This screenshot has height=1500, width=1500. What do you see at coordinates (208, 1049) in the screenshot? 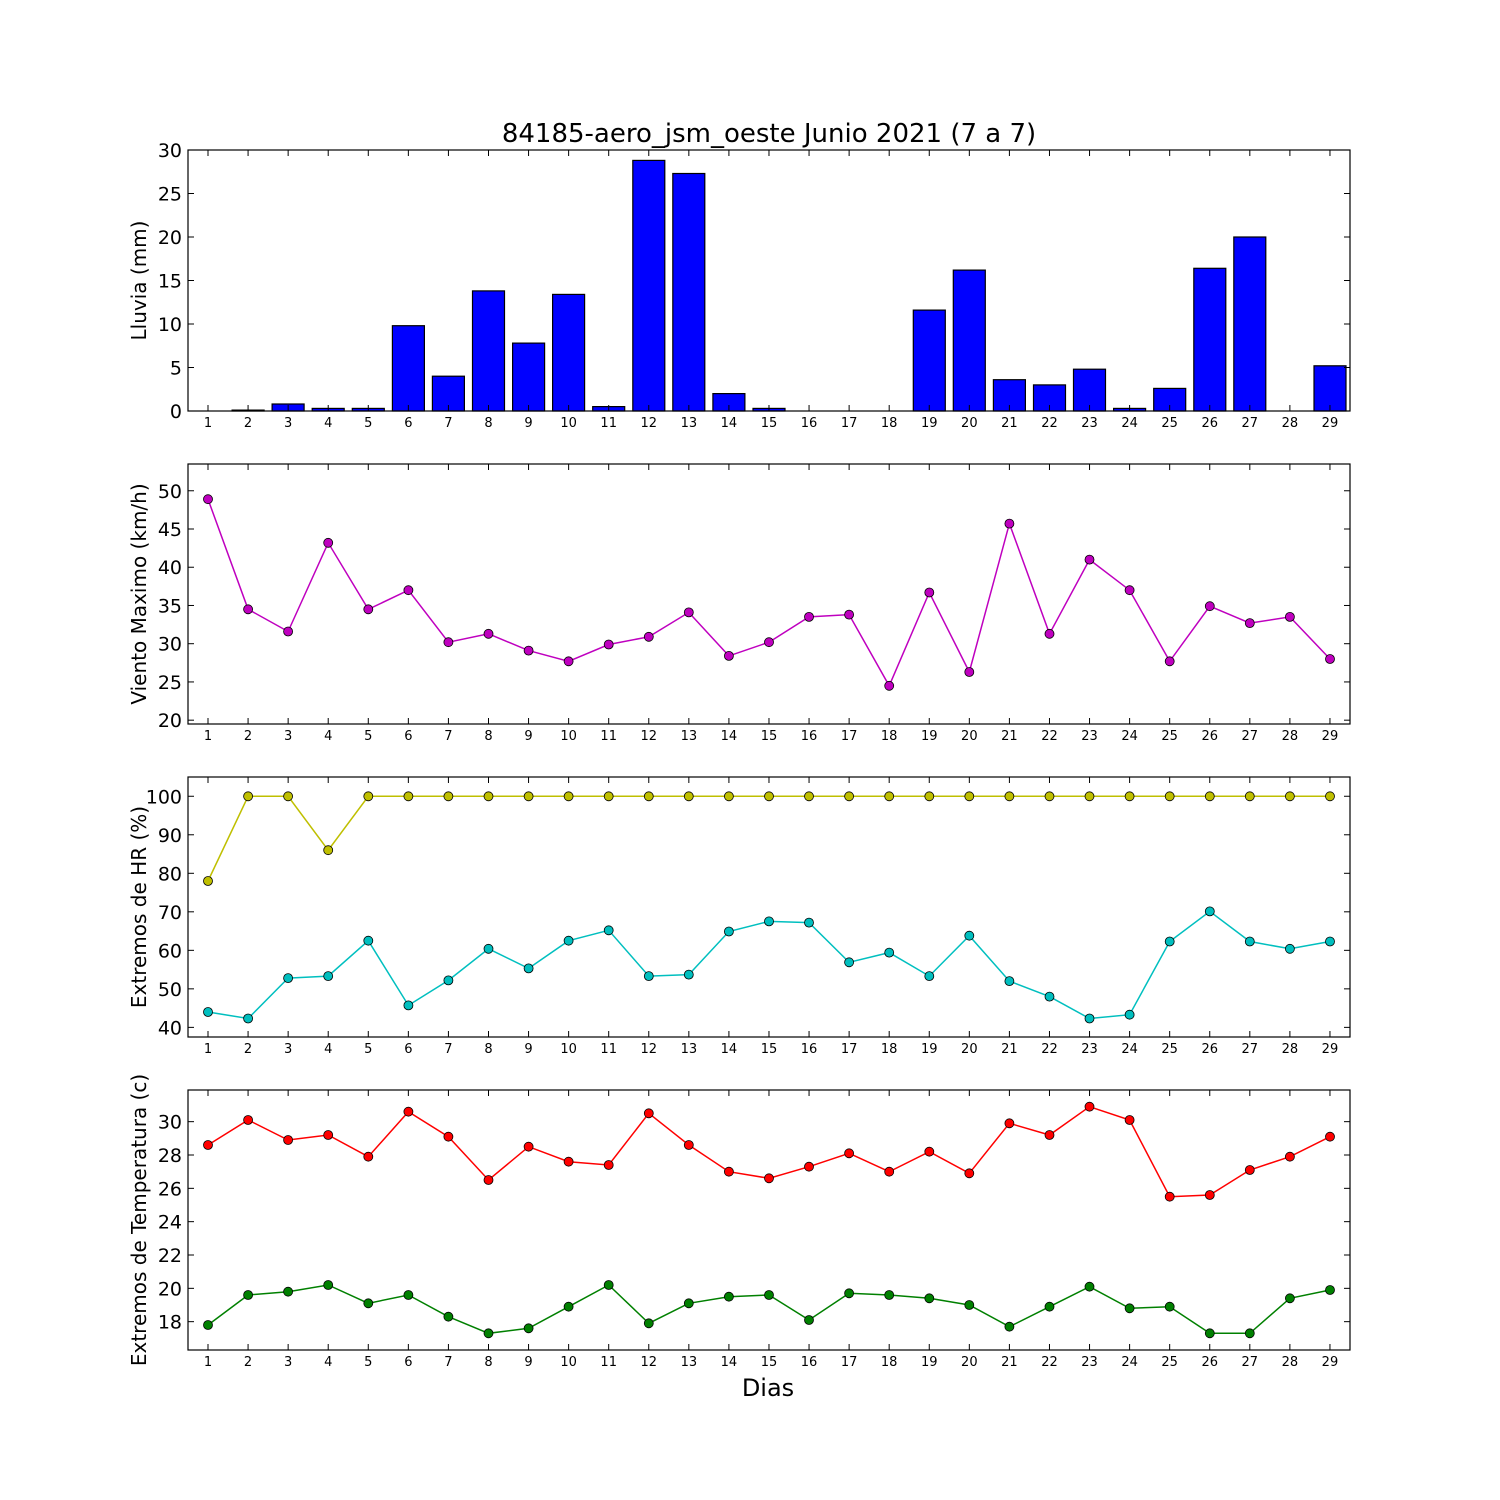
I see `x-tick-label: 1` at bounding box center [208, 1049].